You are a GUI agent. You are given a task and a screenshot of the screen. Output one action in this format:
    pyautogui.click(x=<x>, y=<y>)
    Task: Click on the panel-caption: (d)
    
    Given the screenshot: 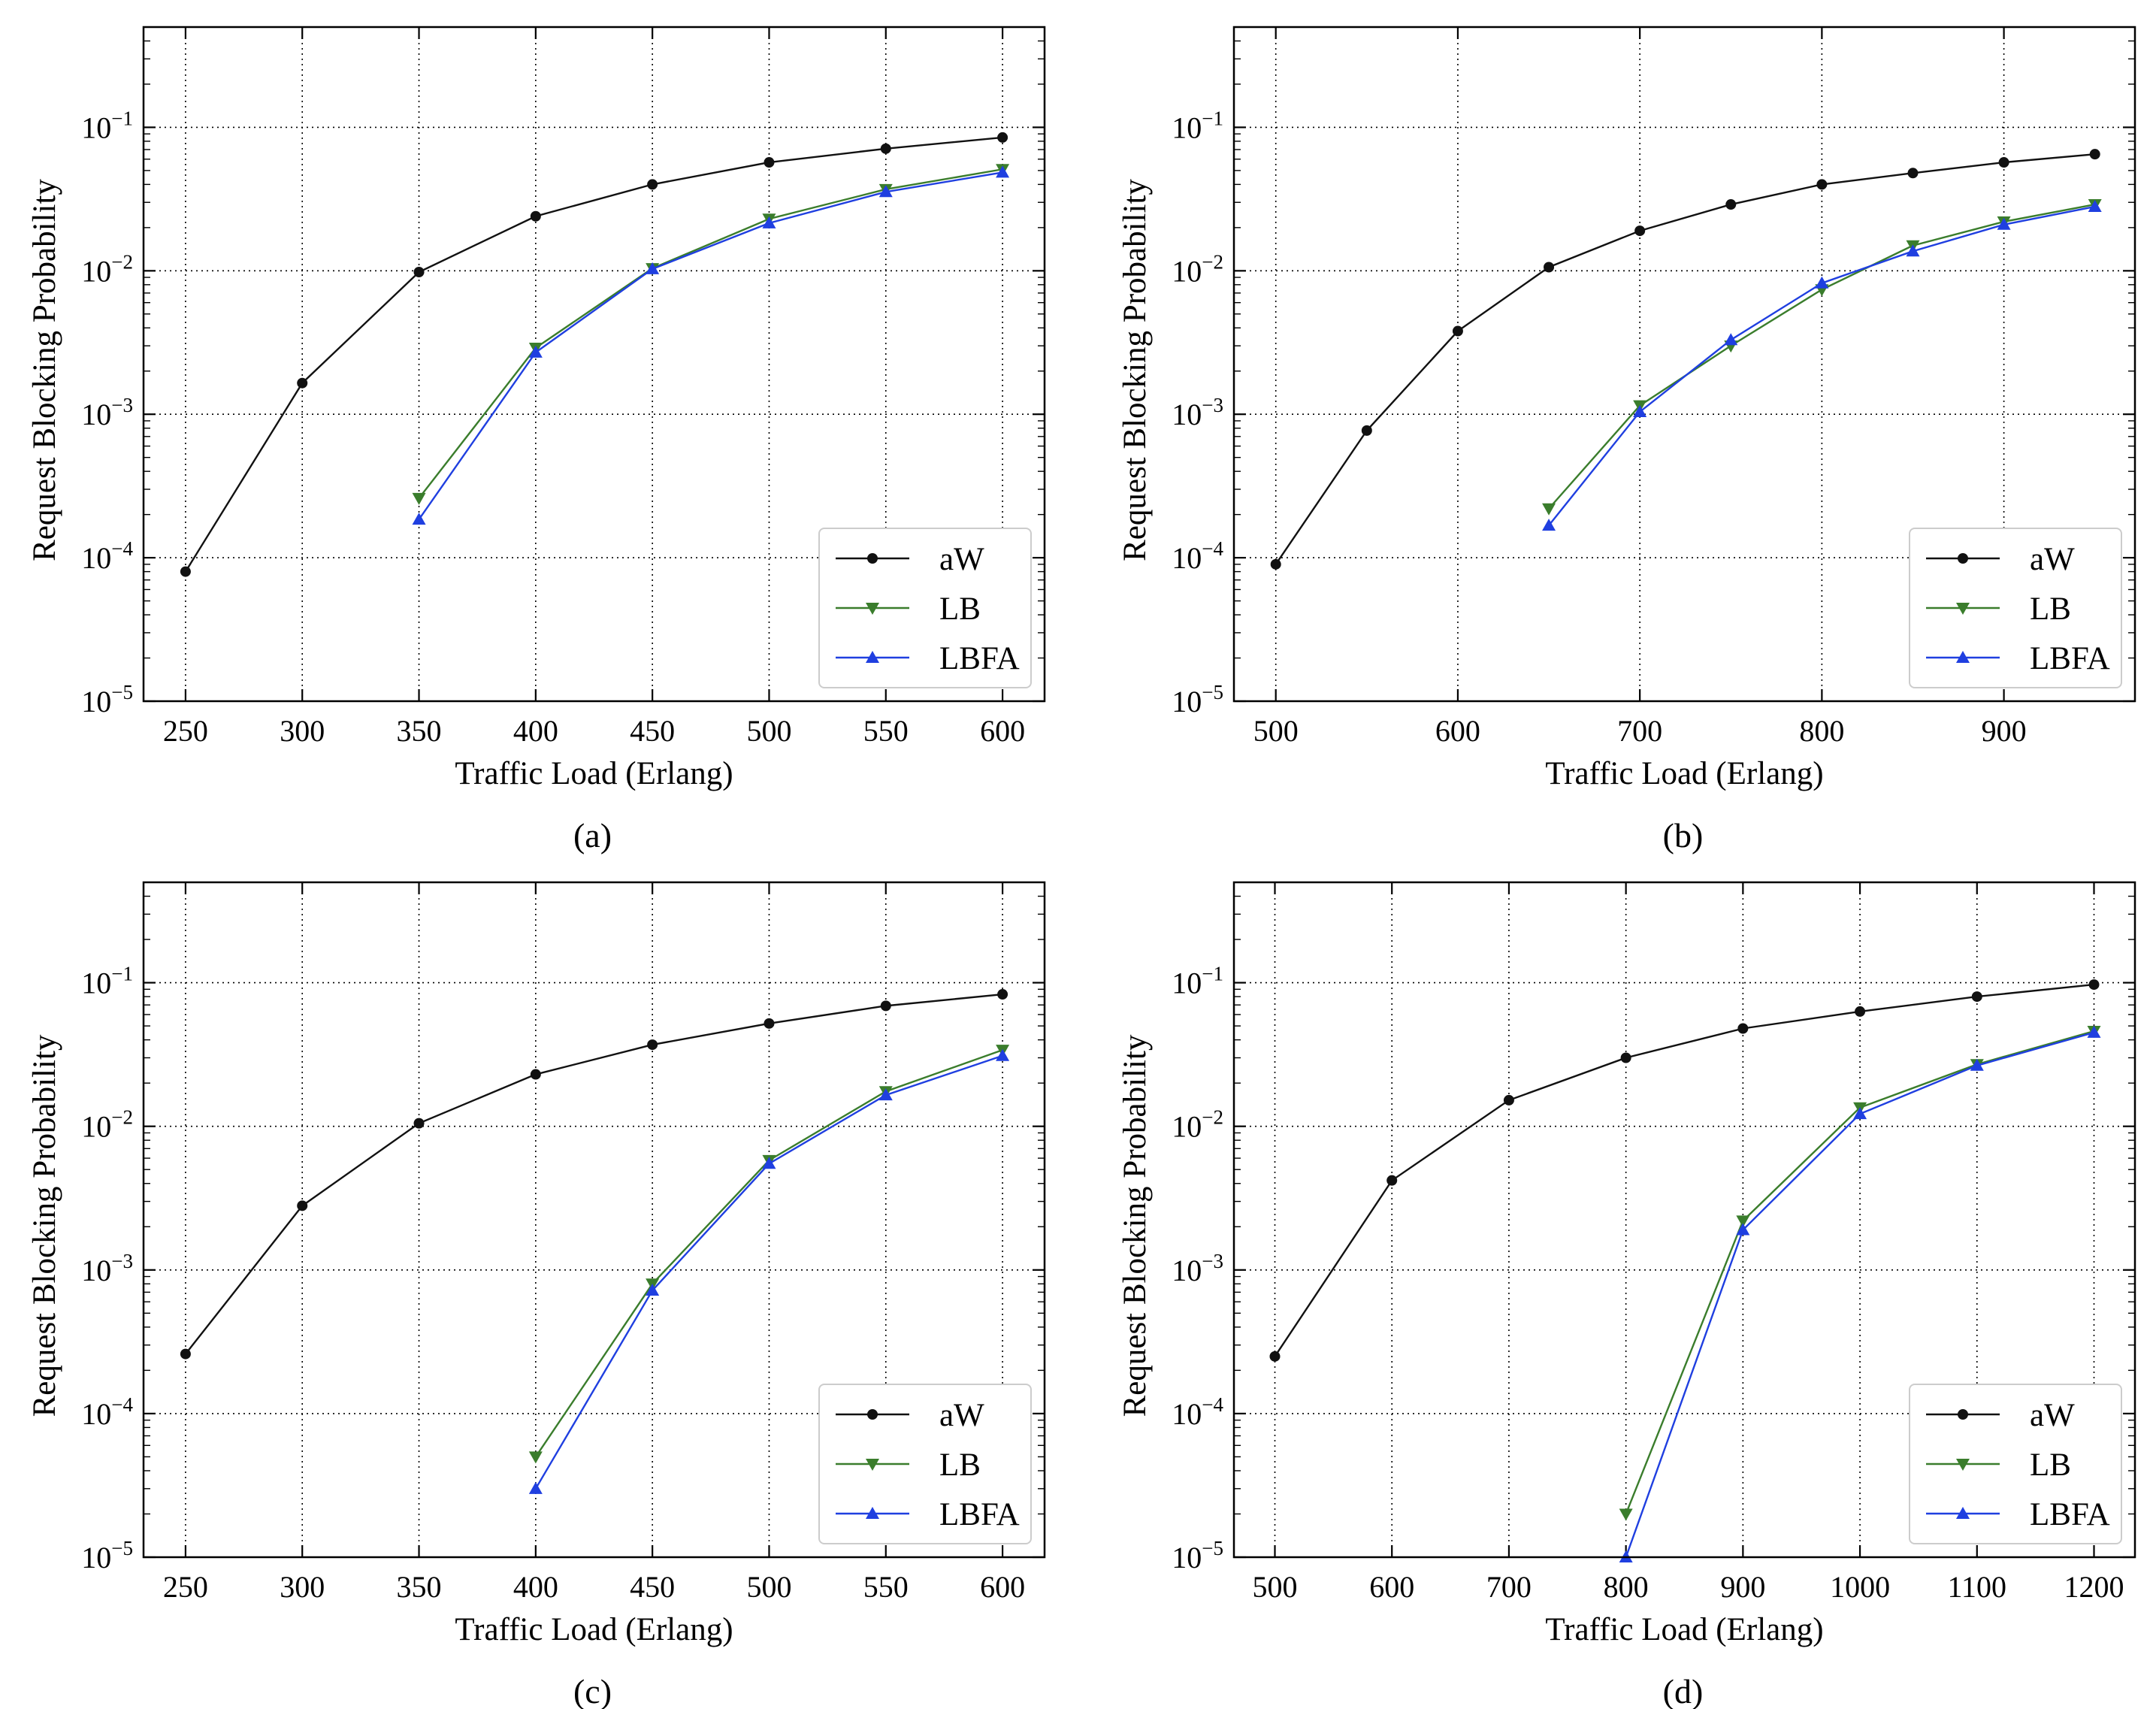 What is the action you would take?
    pyautogui.click(x=1683, y=1691)
    